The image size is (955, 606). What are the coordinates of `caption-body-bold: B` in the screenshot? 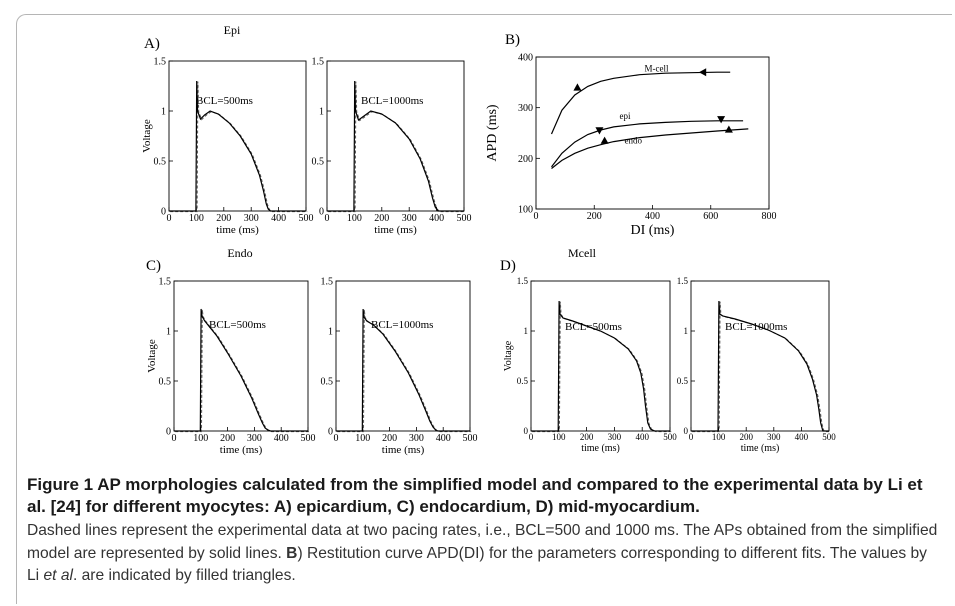 It's located at (292, 553).